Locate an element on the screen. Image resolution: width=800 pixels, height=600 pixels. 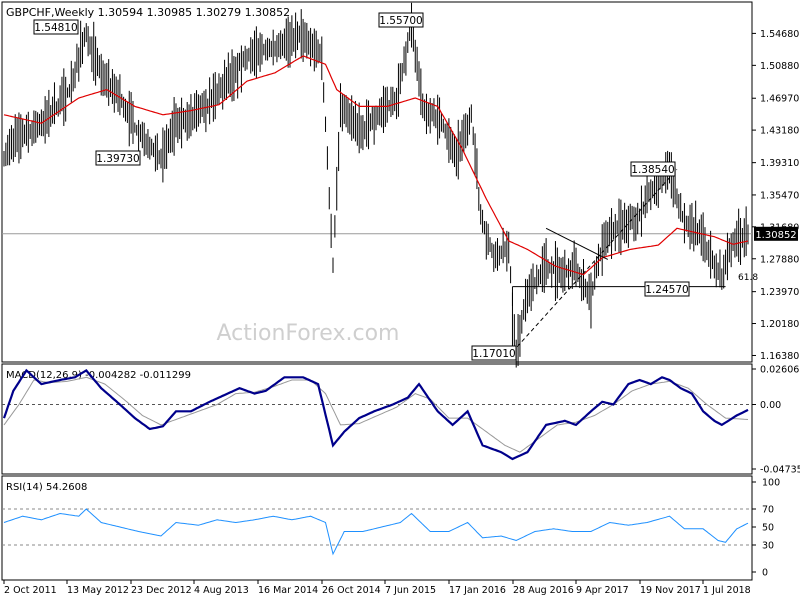
macd-line is located at coordinates (375, 414).